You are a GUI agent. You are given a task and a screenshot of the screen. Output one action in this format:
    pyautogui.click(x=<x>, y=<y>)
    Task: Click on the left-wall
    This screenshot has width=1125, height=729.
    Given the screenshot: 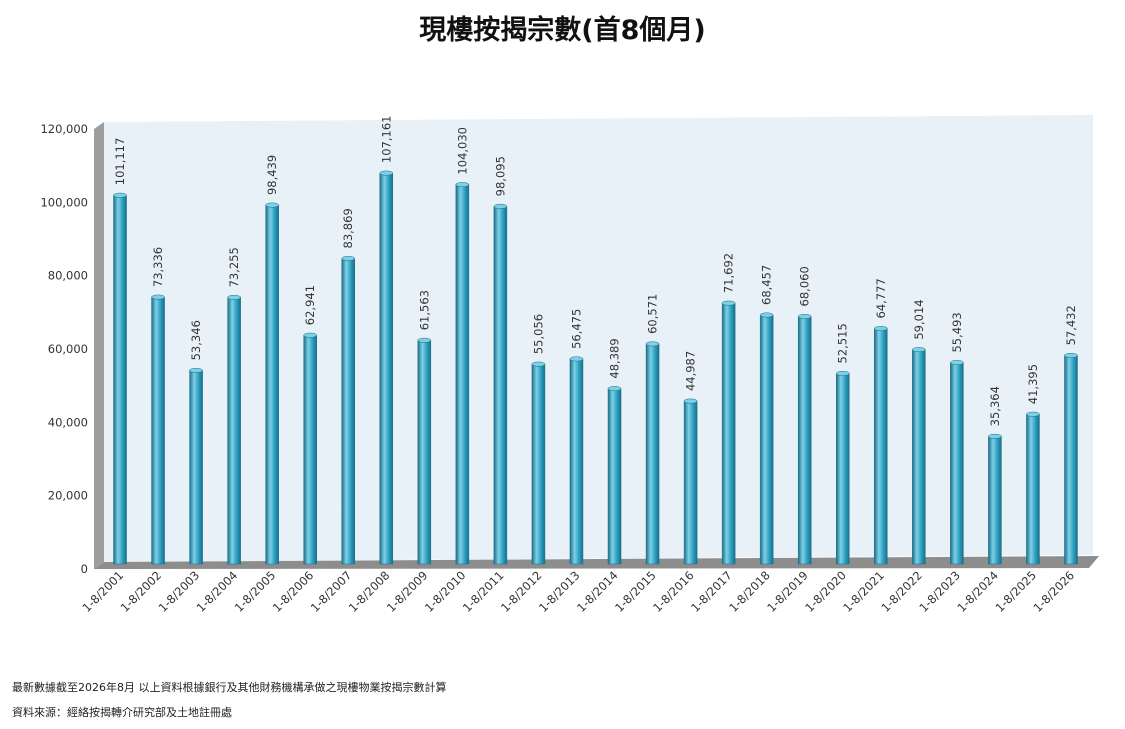 What is the action you would take?
    pyautogui.click(x=99, y=345)
    